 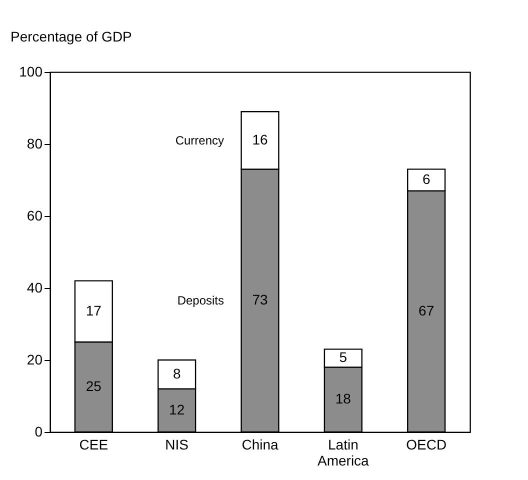 What do you see at coordinates (426, 310) in the screenshot?
I see `data-label: 67` at bounding box center [426, 310].